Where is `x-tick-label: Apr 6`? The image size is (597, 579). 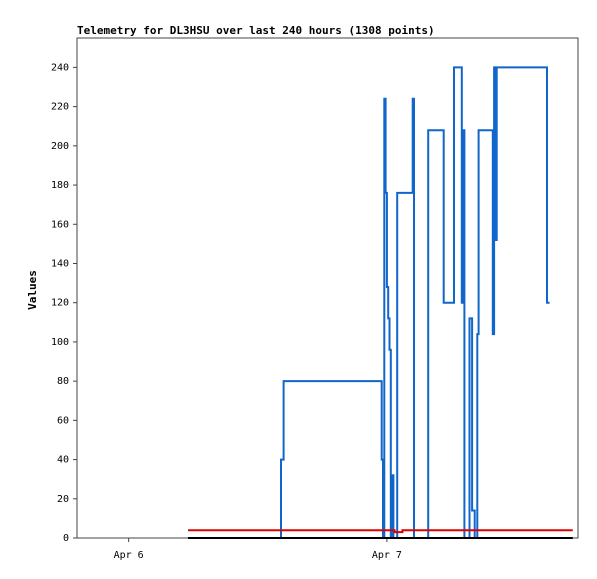 x-tick-label: Apr 6 is located at coordinates (129, 555).